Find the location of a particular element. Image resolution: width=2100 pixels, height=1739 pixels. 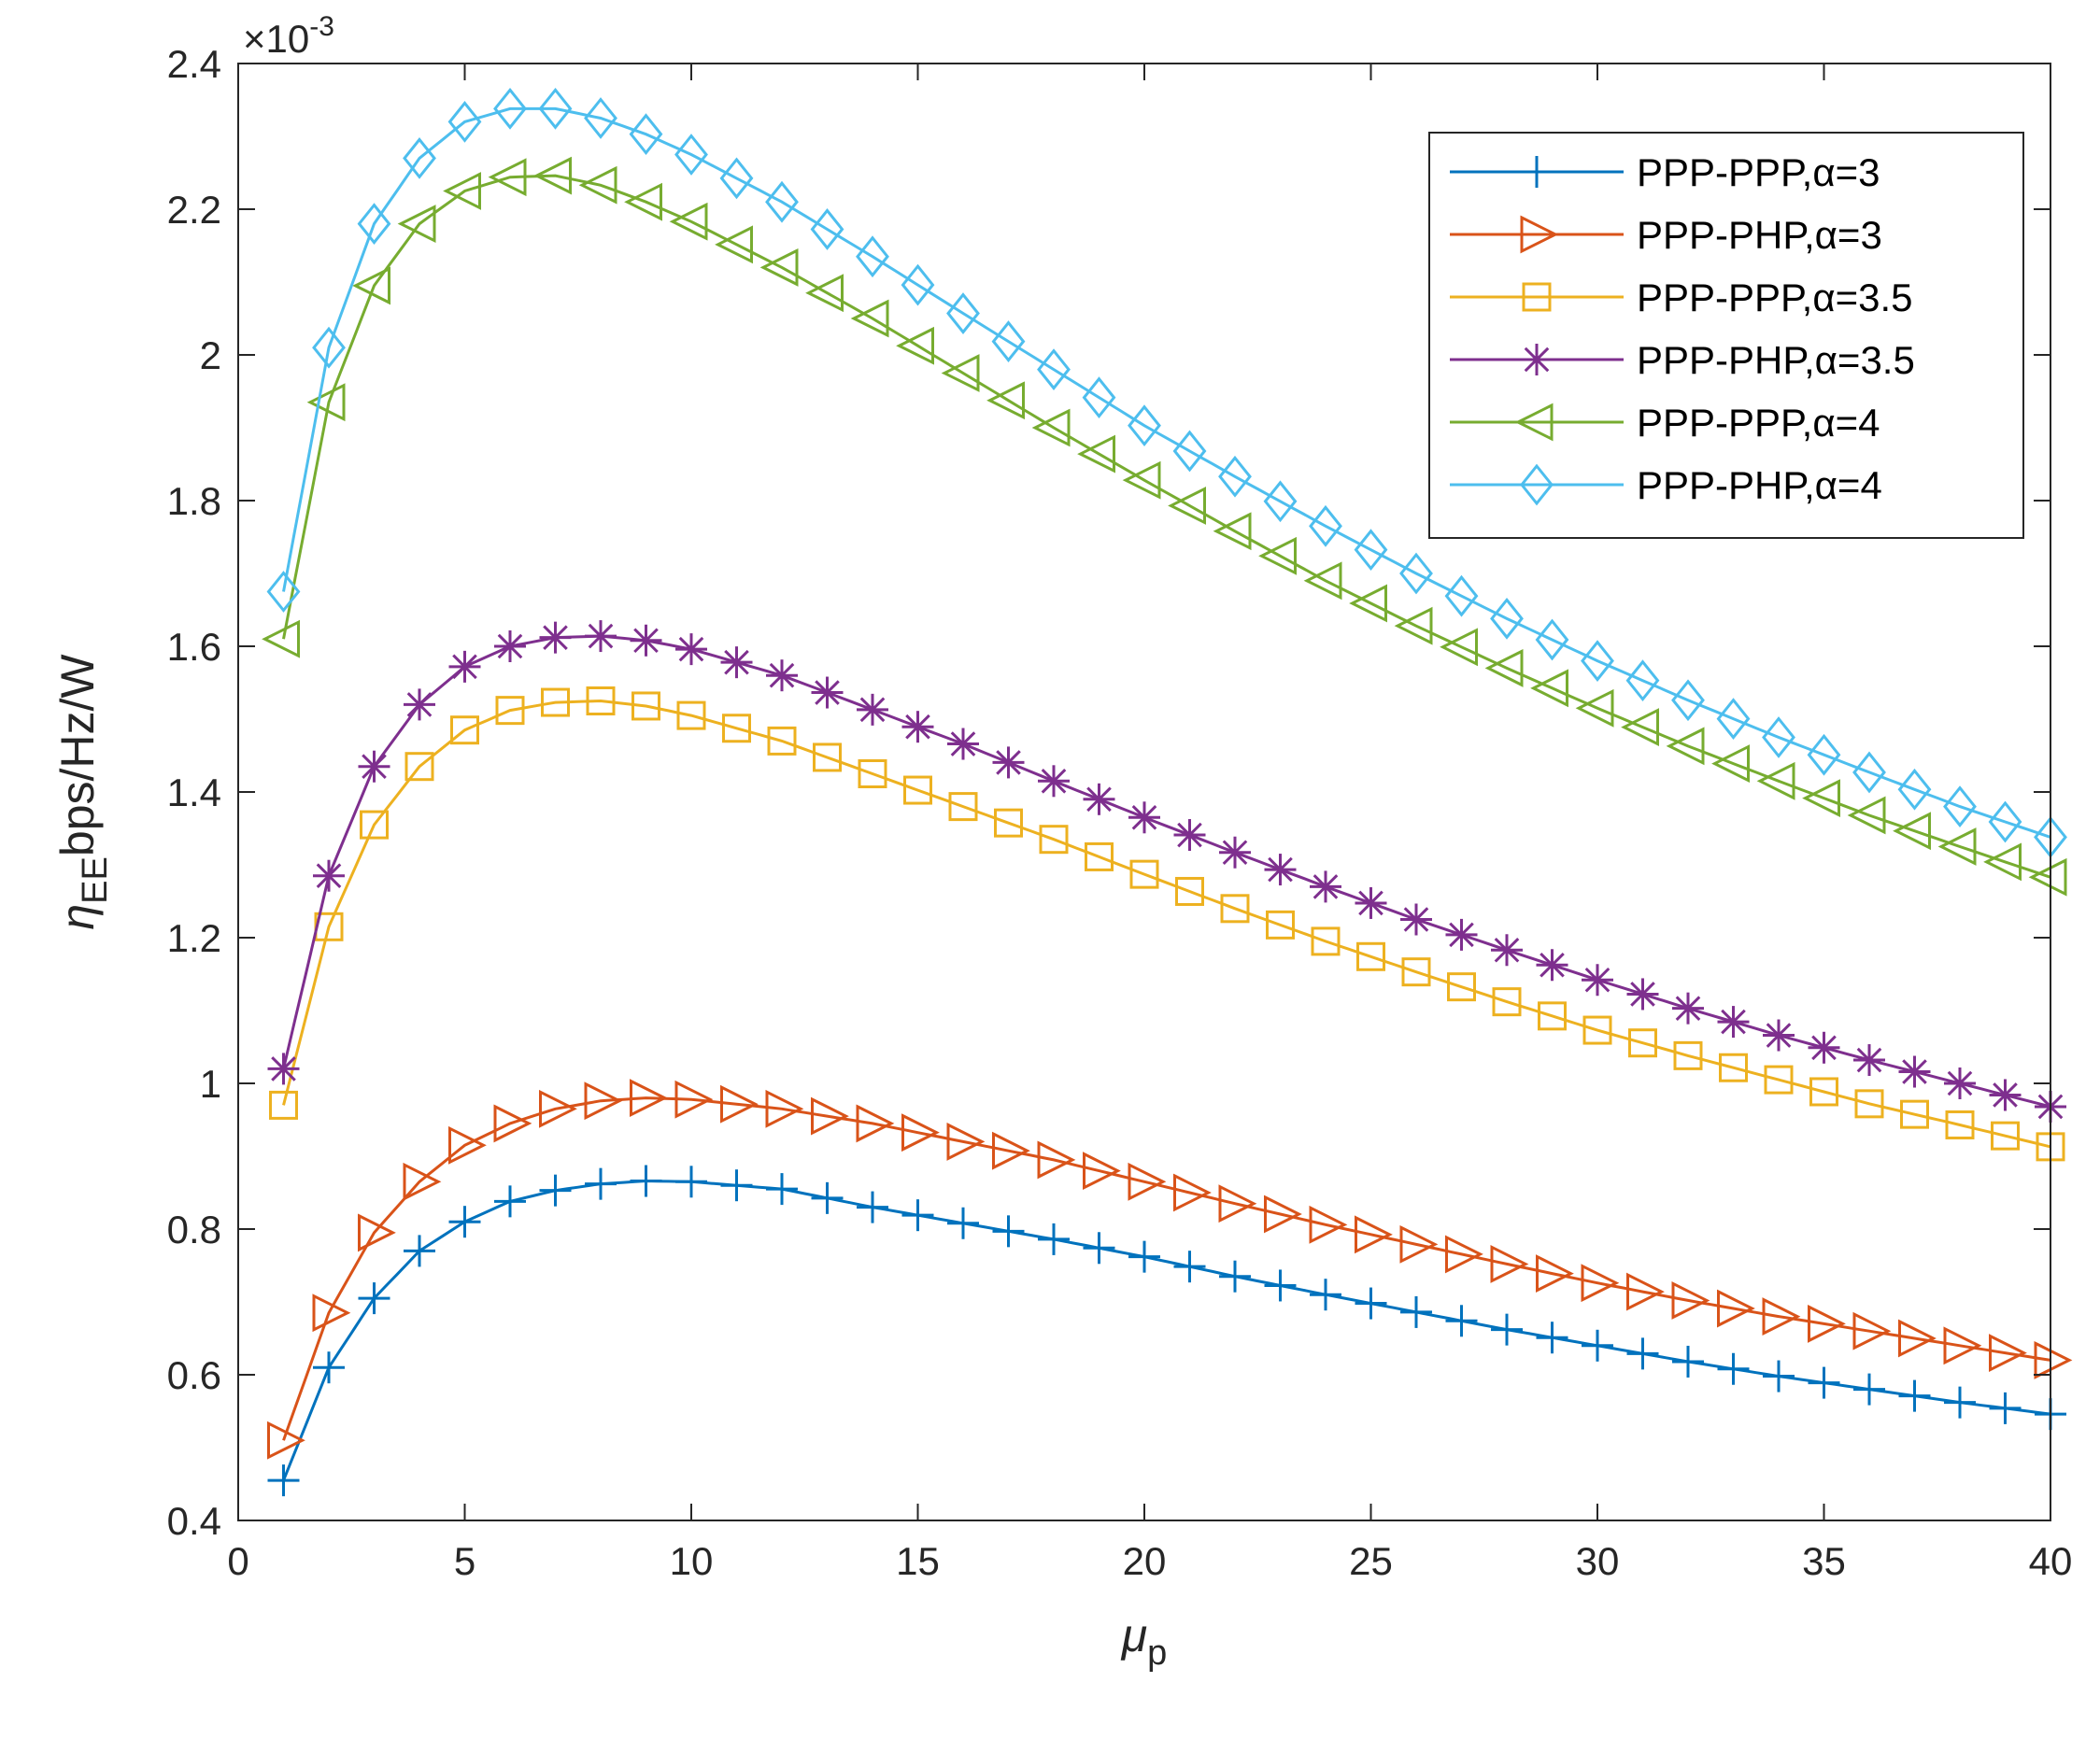

y-axis-symbol: η is located at coordinates (78, 917).